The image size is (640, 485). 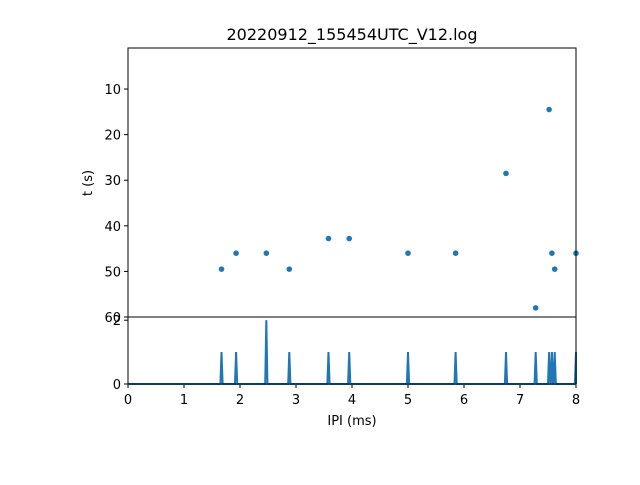 What do you see at coordinates (112, 227) in the screenshot?
I see `y-tick-label: 40` at bounding box center [112, 227].